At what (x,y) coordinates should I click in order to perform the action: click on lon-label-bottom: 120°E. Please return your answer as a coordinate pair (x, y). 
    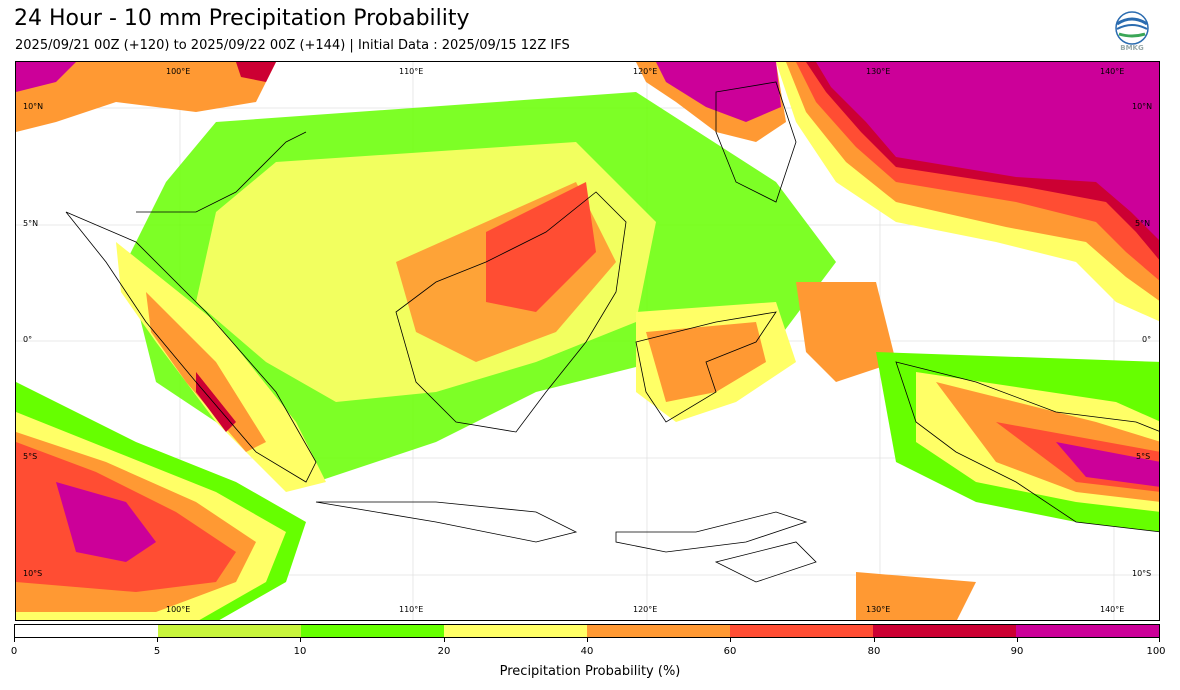
    Looking at the image, I should click on (645, 609).